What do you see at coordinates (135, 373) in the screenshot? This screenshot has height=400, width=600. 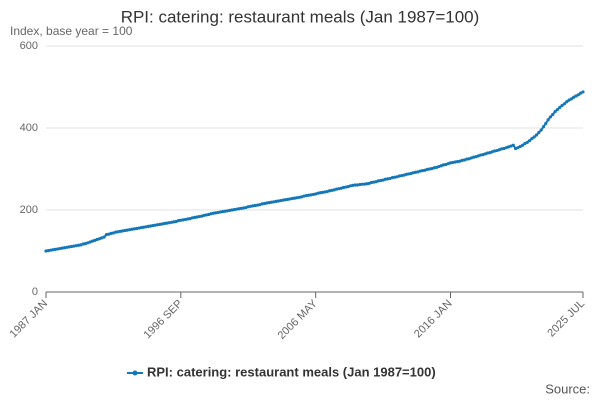 I see `legend-marker` at bounding box center [135, 373].